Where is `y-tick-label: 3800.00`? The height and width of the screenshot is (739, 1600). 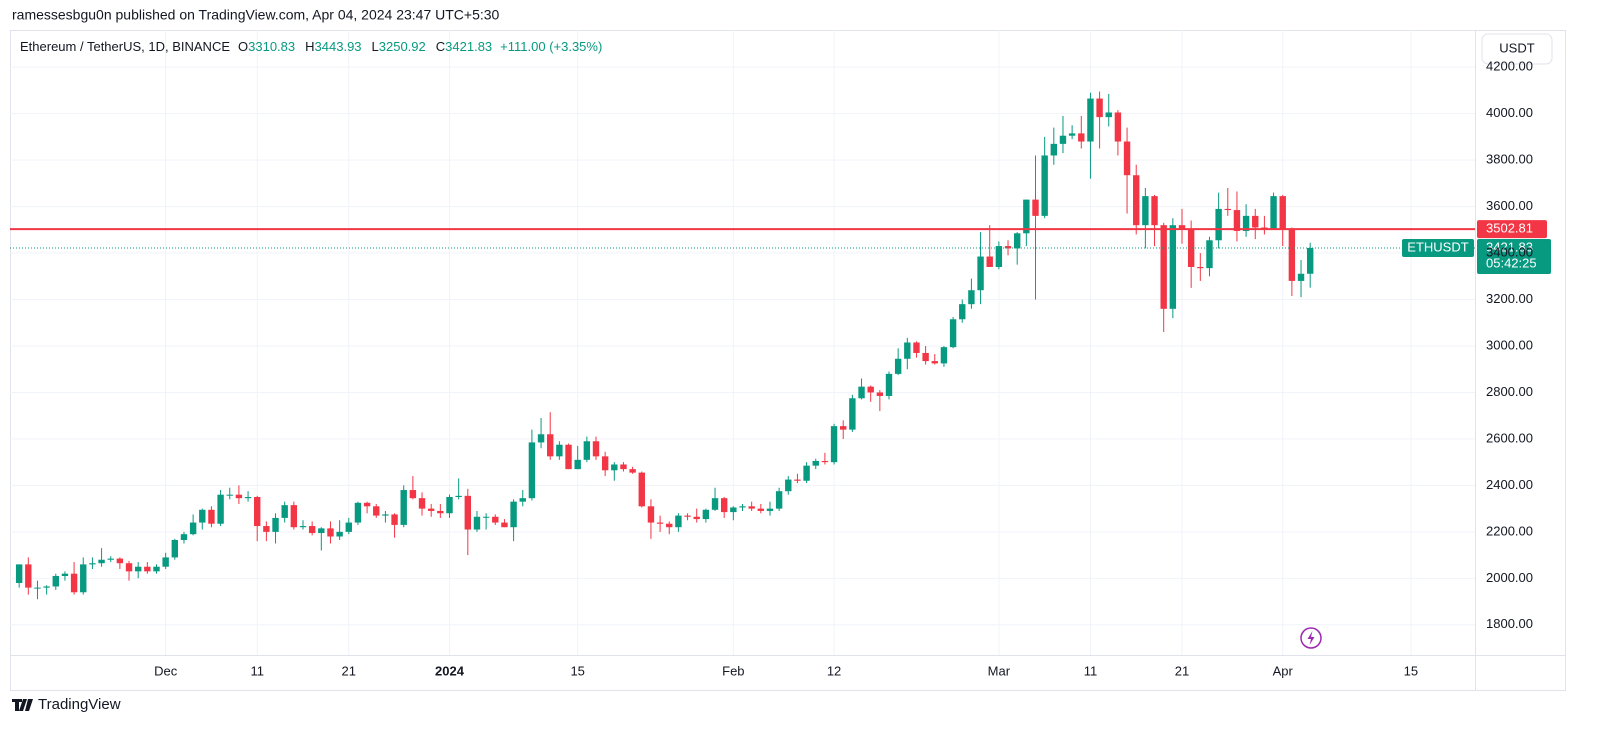
y-tick-label: 3800.00 is located at coordinates (1509, 159).